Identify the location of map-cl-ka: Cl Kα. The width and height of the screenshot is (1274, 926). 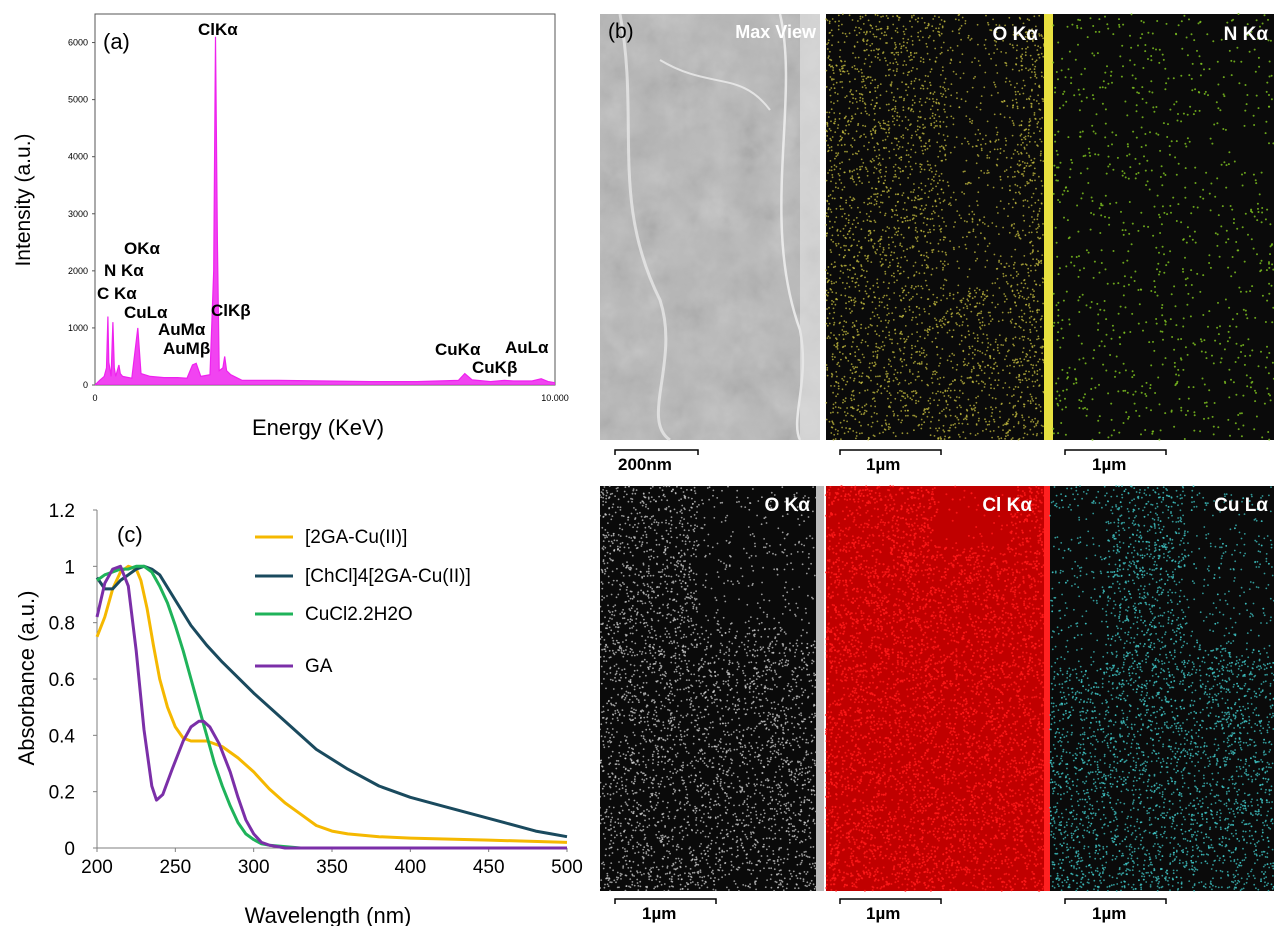
(937, 688).